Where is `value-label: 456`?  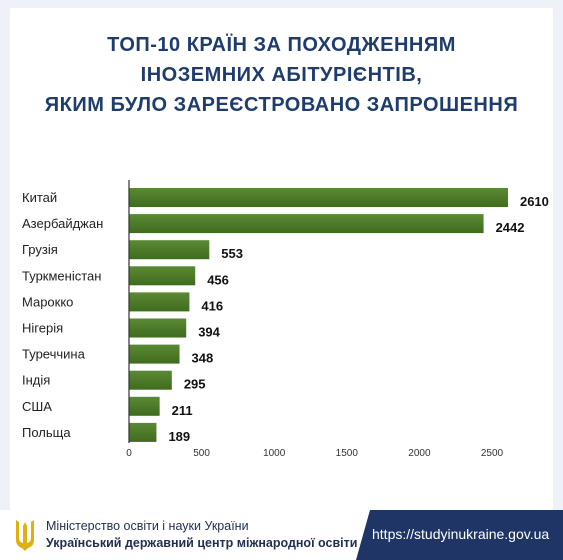 value-label: 456 is located at coordinates (218, 279).